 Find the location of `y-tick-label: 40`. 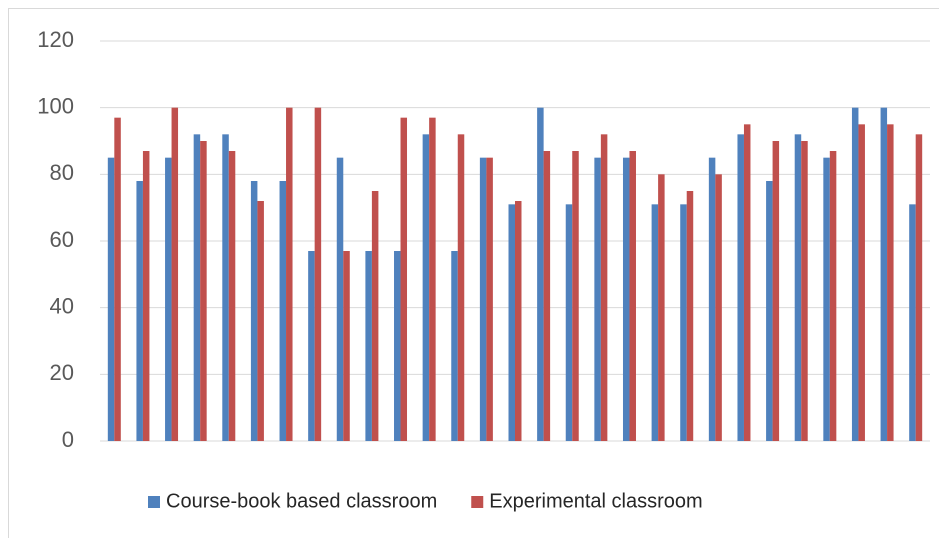

y-tick-label: 40 is located at coordinates (62, 305).